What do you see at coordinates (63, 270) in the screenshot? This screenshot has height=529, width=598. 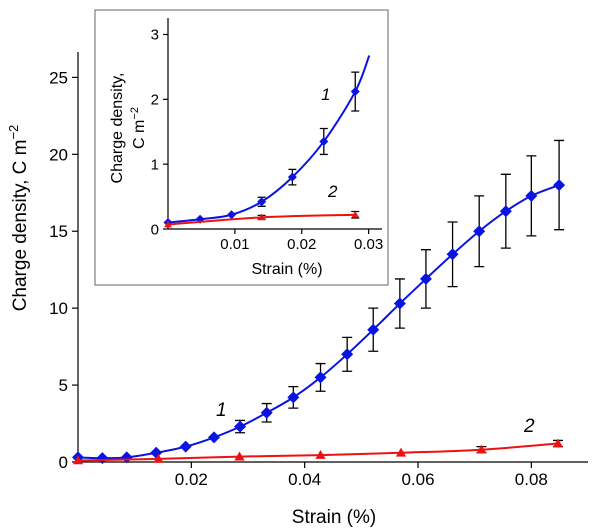 I see `main-y-ticks: 0 5 10 15 20 25` at bounding box center [63, 270].